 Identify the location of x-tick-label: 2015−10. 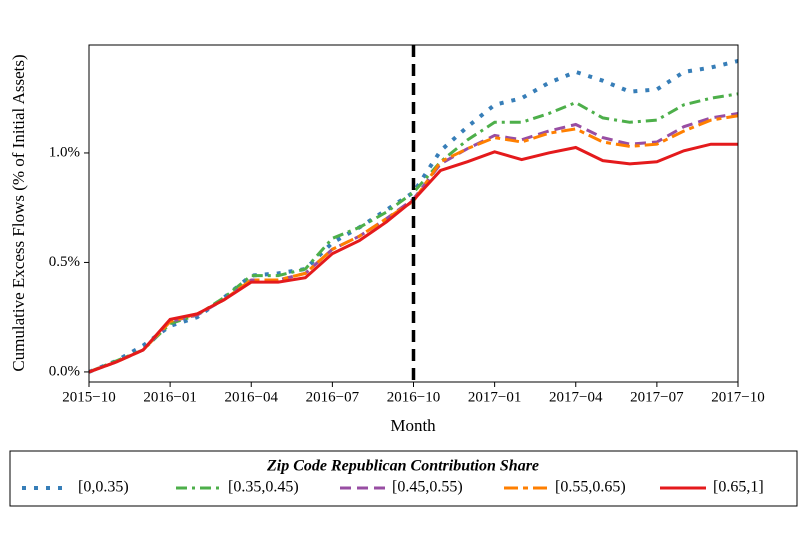
(88, 397).